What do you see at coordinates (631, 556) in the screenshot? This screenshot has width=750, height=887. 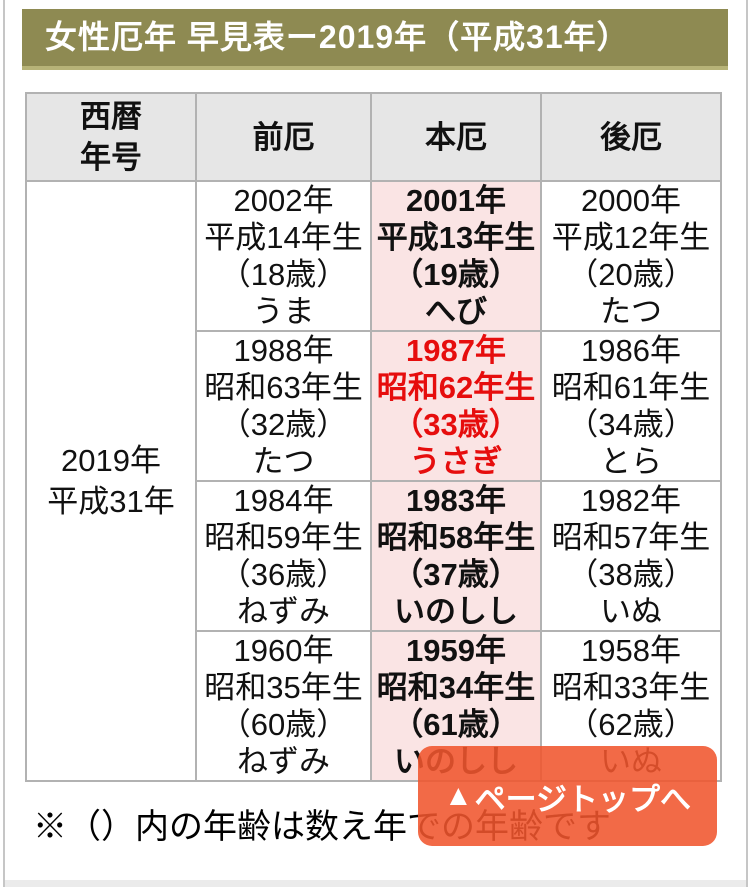 I see `cell-row2-atoyaku: 1982年 昭和57年生 （38歳） いぬ` at bounding box center [631, 556].